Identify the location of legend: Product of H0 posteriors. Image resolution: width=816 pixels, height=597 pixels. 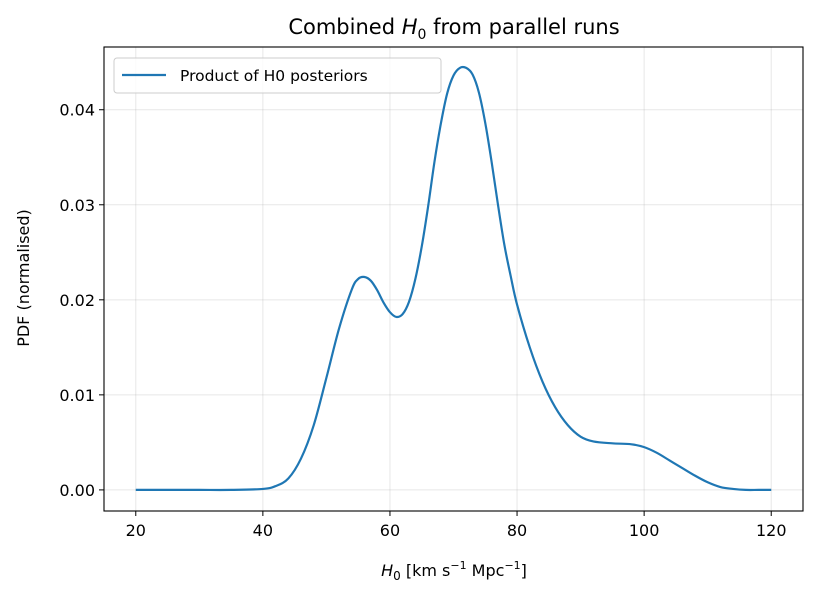
(277, 75).